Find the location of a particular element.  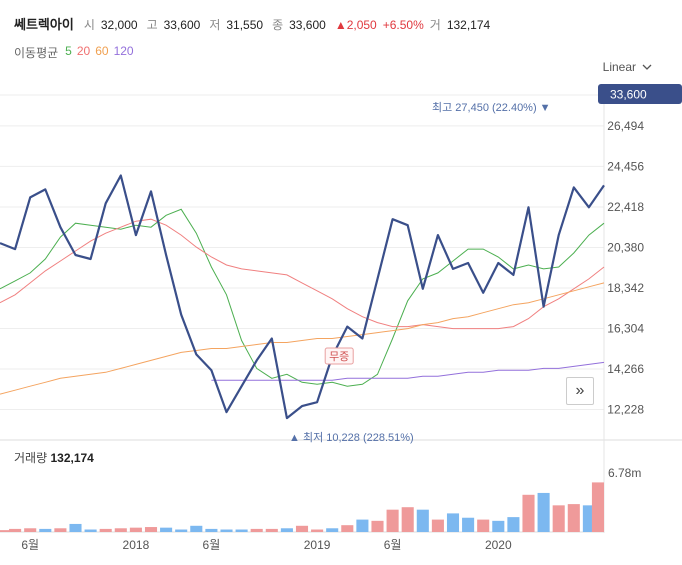

ma-120-label: 120 is located at coordinates (123, 51).